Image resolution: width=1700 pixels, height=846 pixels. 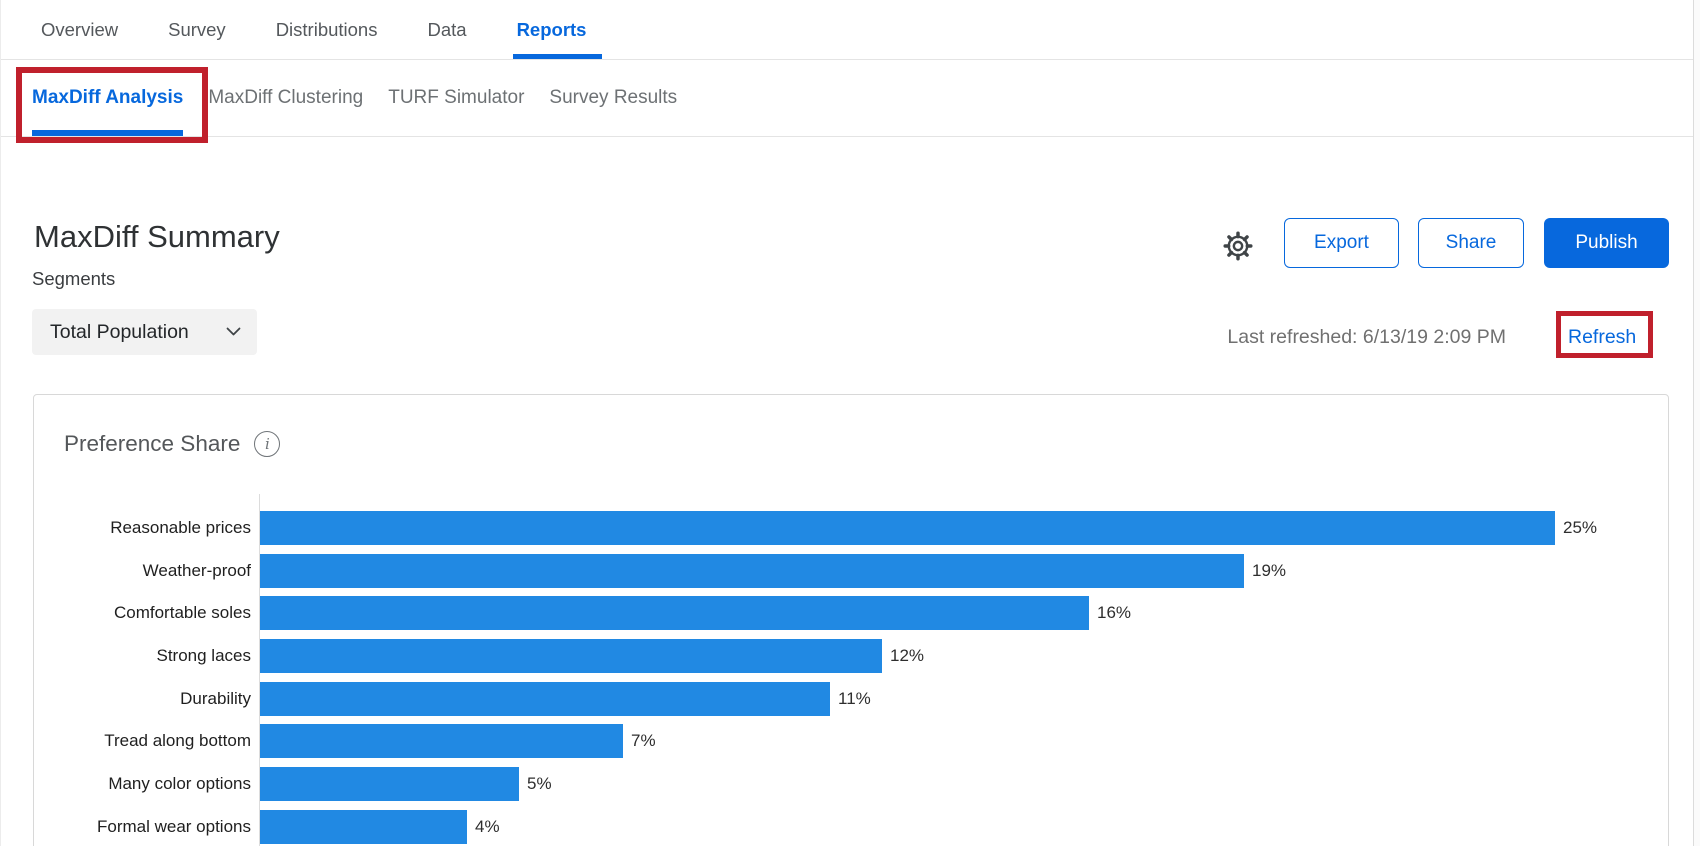 I want to click on tab-survey: Survey, so click(x=197, y=29).